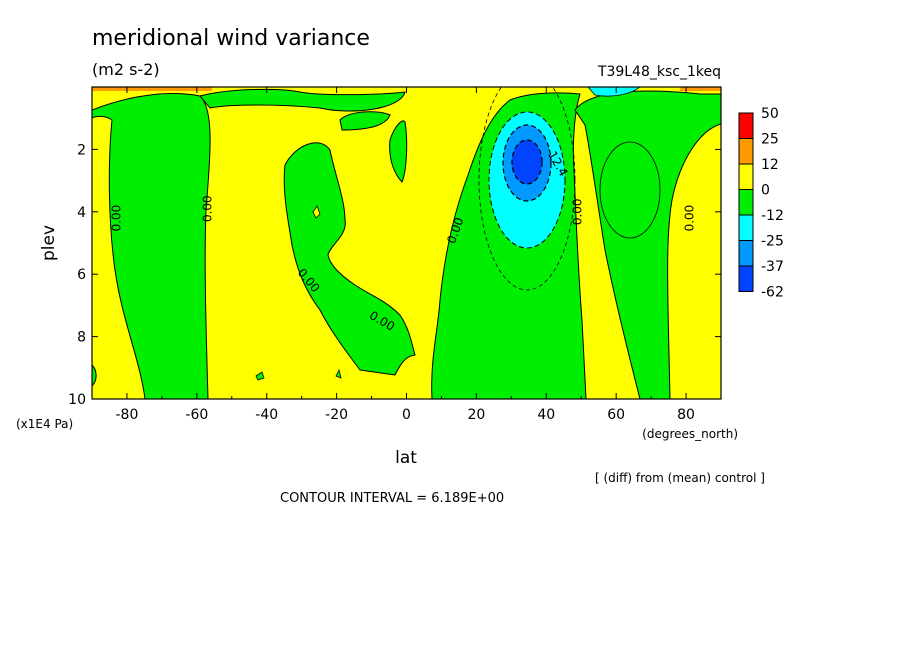 The height and width of the screenshot is (654, 904). Describe the element at coordinates (700, 89) in the screenshot. I see `positive-top-strip-east` at that location.